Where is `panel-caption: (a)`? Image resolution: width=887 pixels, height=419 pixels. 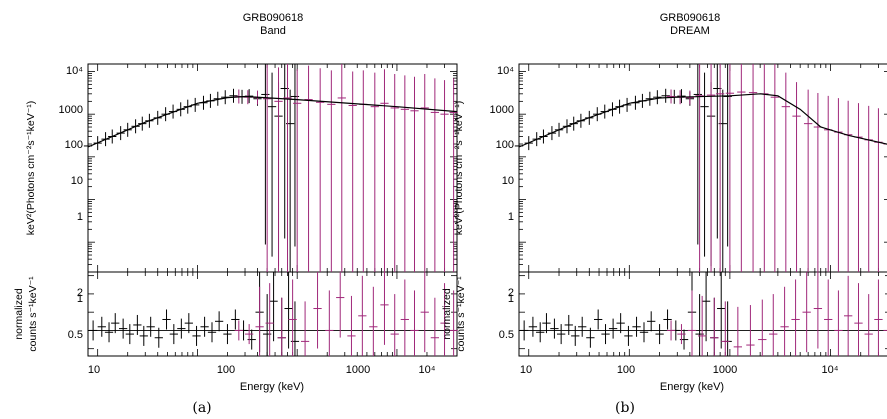
panel-caption: (a) is located at coordinates (201, 408).